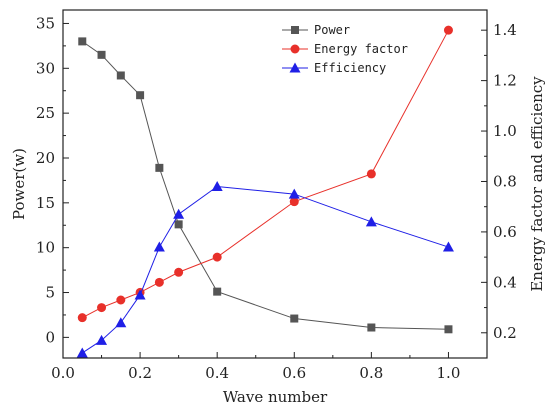  I want to click on y-axis-left-title: Power(w), so click(19, 184).